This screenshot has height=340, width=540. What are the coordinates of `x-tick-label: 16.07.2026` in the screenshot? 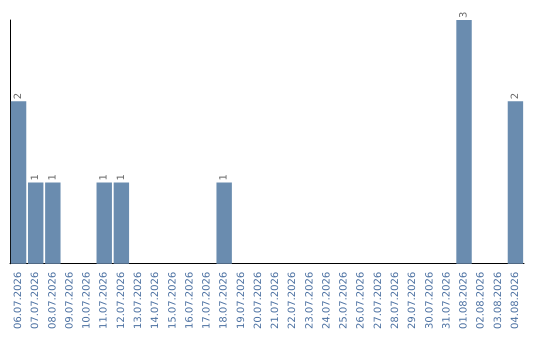 It's located at (190, 301).